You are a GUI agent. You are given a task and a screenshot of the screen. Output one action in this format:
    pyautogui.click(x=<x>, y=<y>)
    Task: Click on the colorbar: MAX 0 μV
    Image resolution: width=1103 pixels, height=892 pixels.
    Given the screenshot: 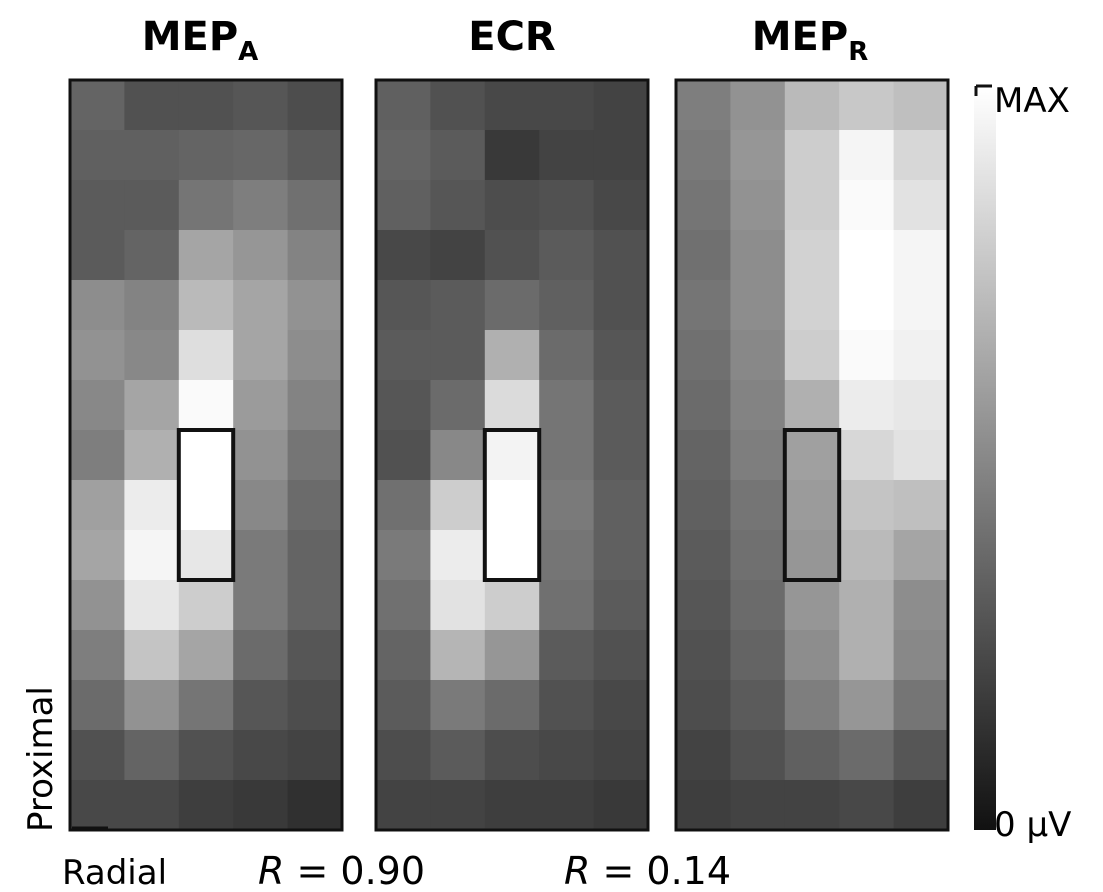 What is the action you would take?
    pyautogui.click(x=1022, y=463)
    